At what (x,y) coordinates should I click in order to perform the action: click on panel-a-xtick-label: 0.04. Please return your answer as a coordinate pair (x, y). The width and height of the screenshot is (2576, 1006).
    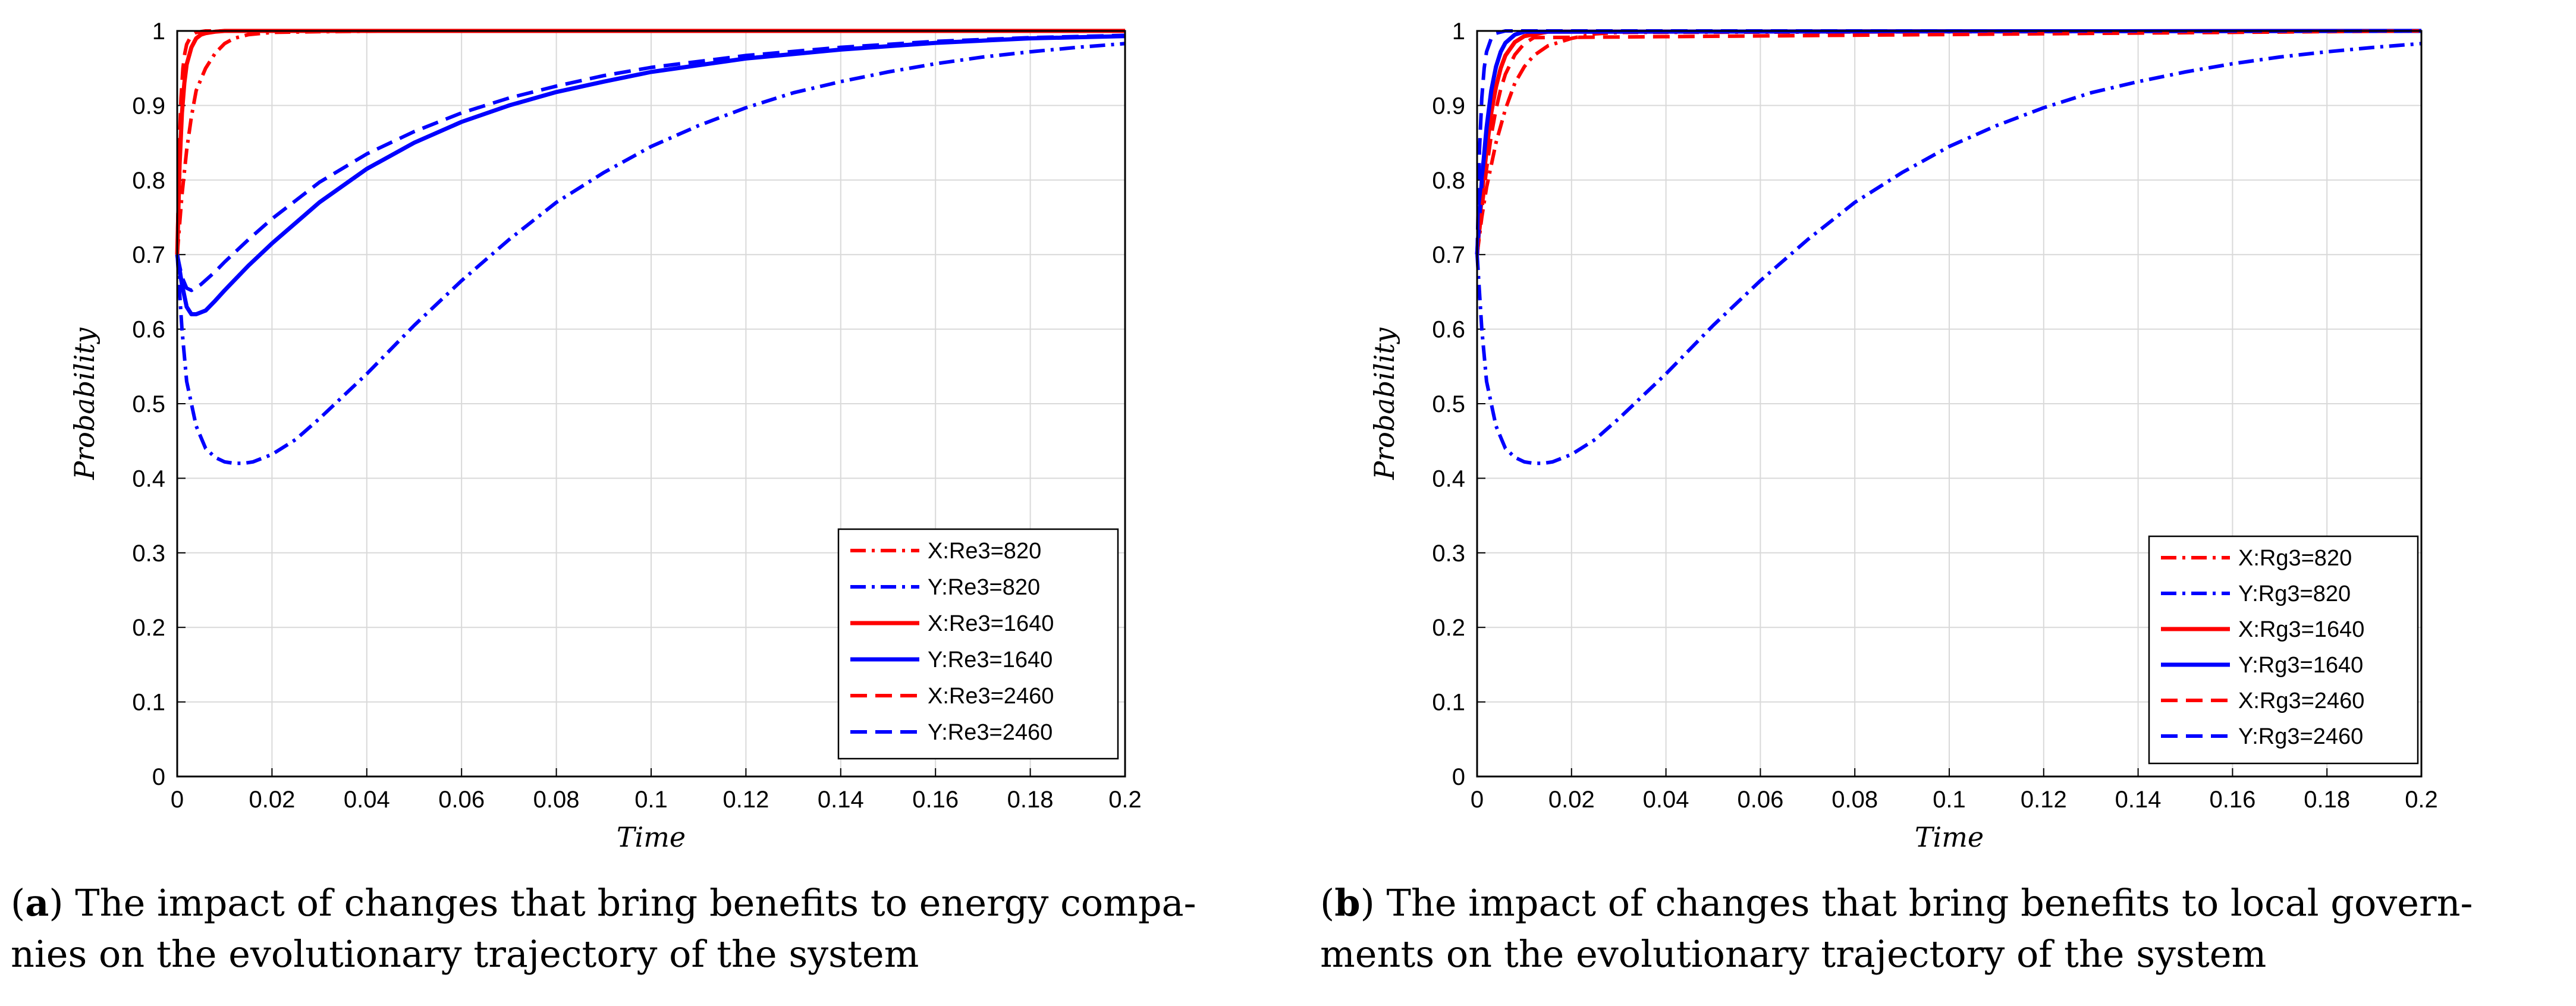
    Looking at the image, I should click on (367, 800).